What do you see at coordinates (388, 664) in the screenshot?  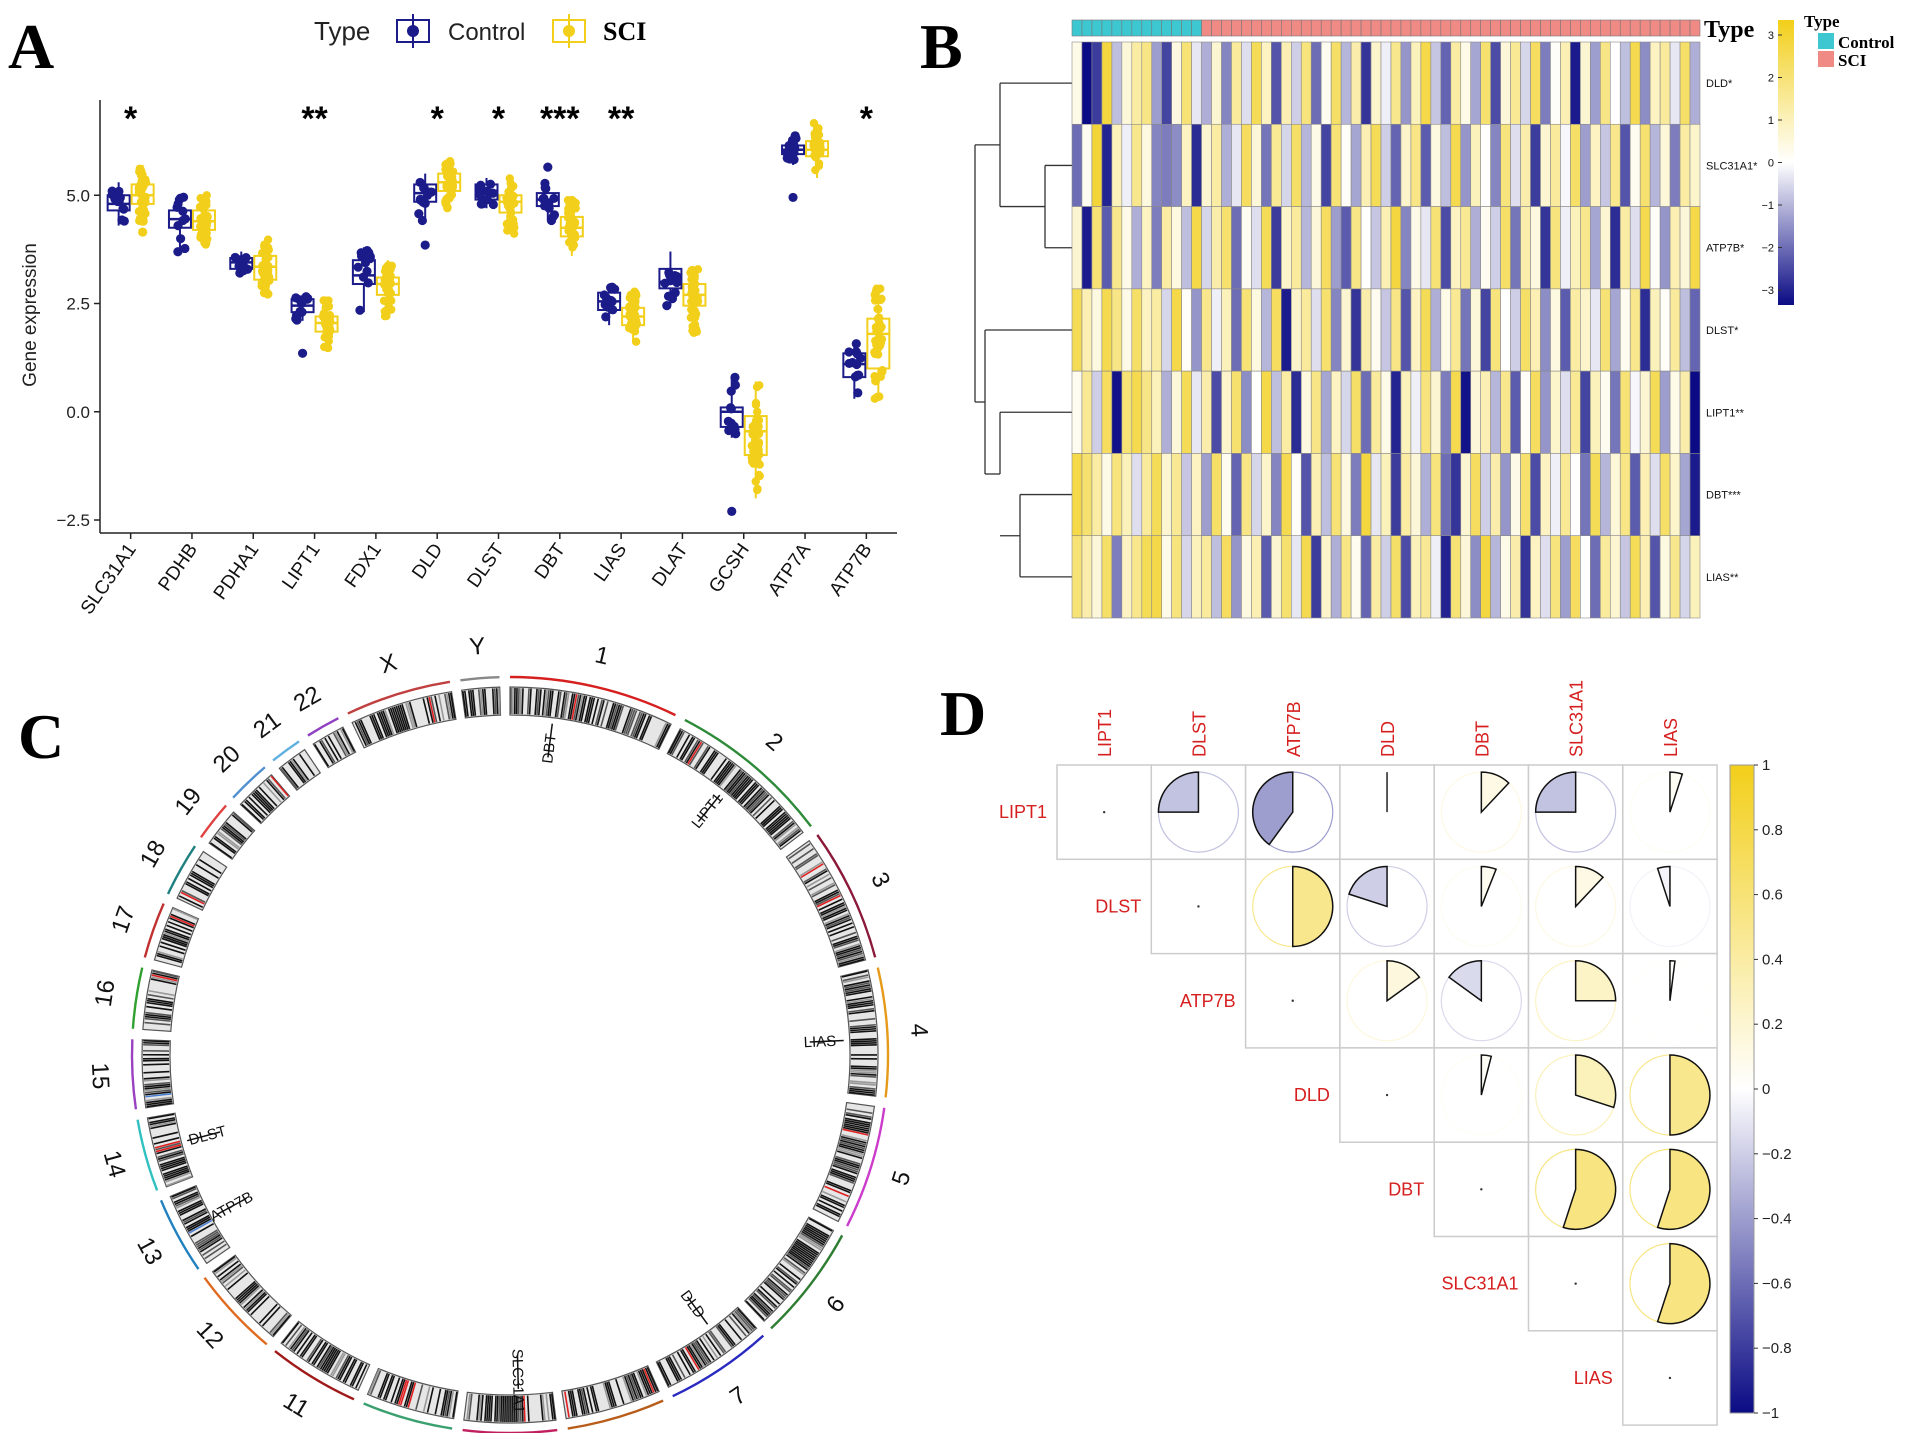 I see `chromosome-label-X: X` at bounding box center [388, 664].